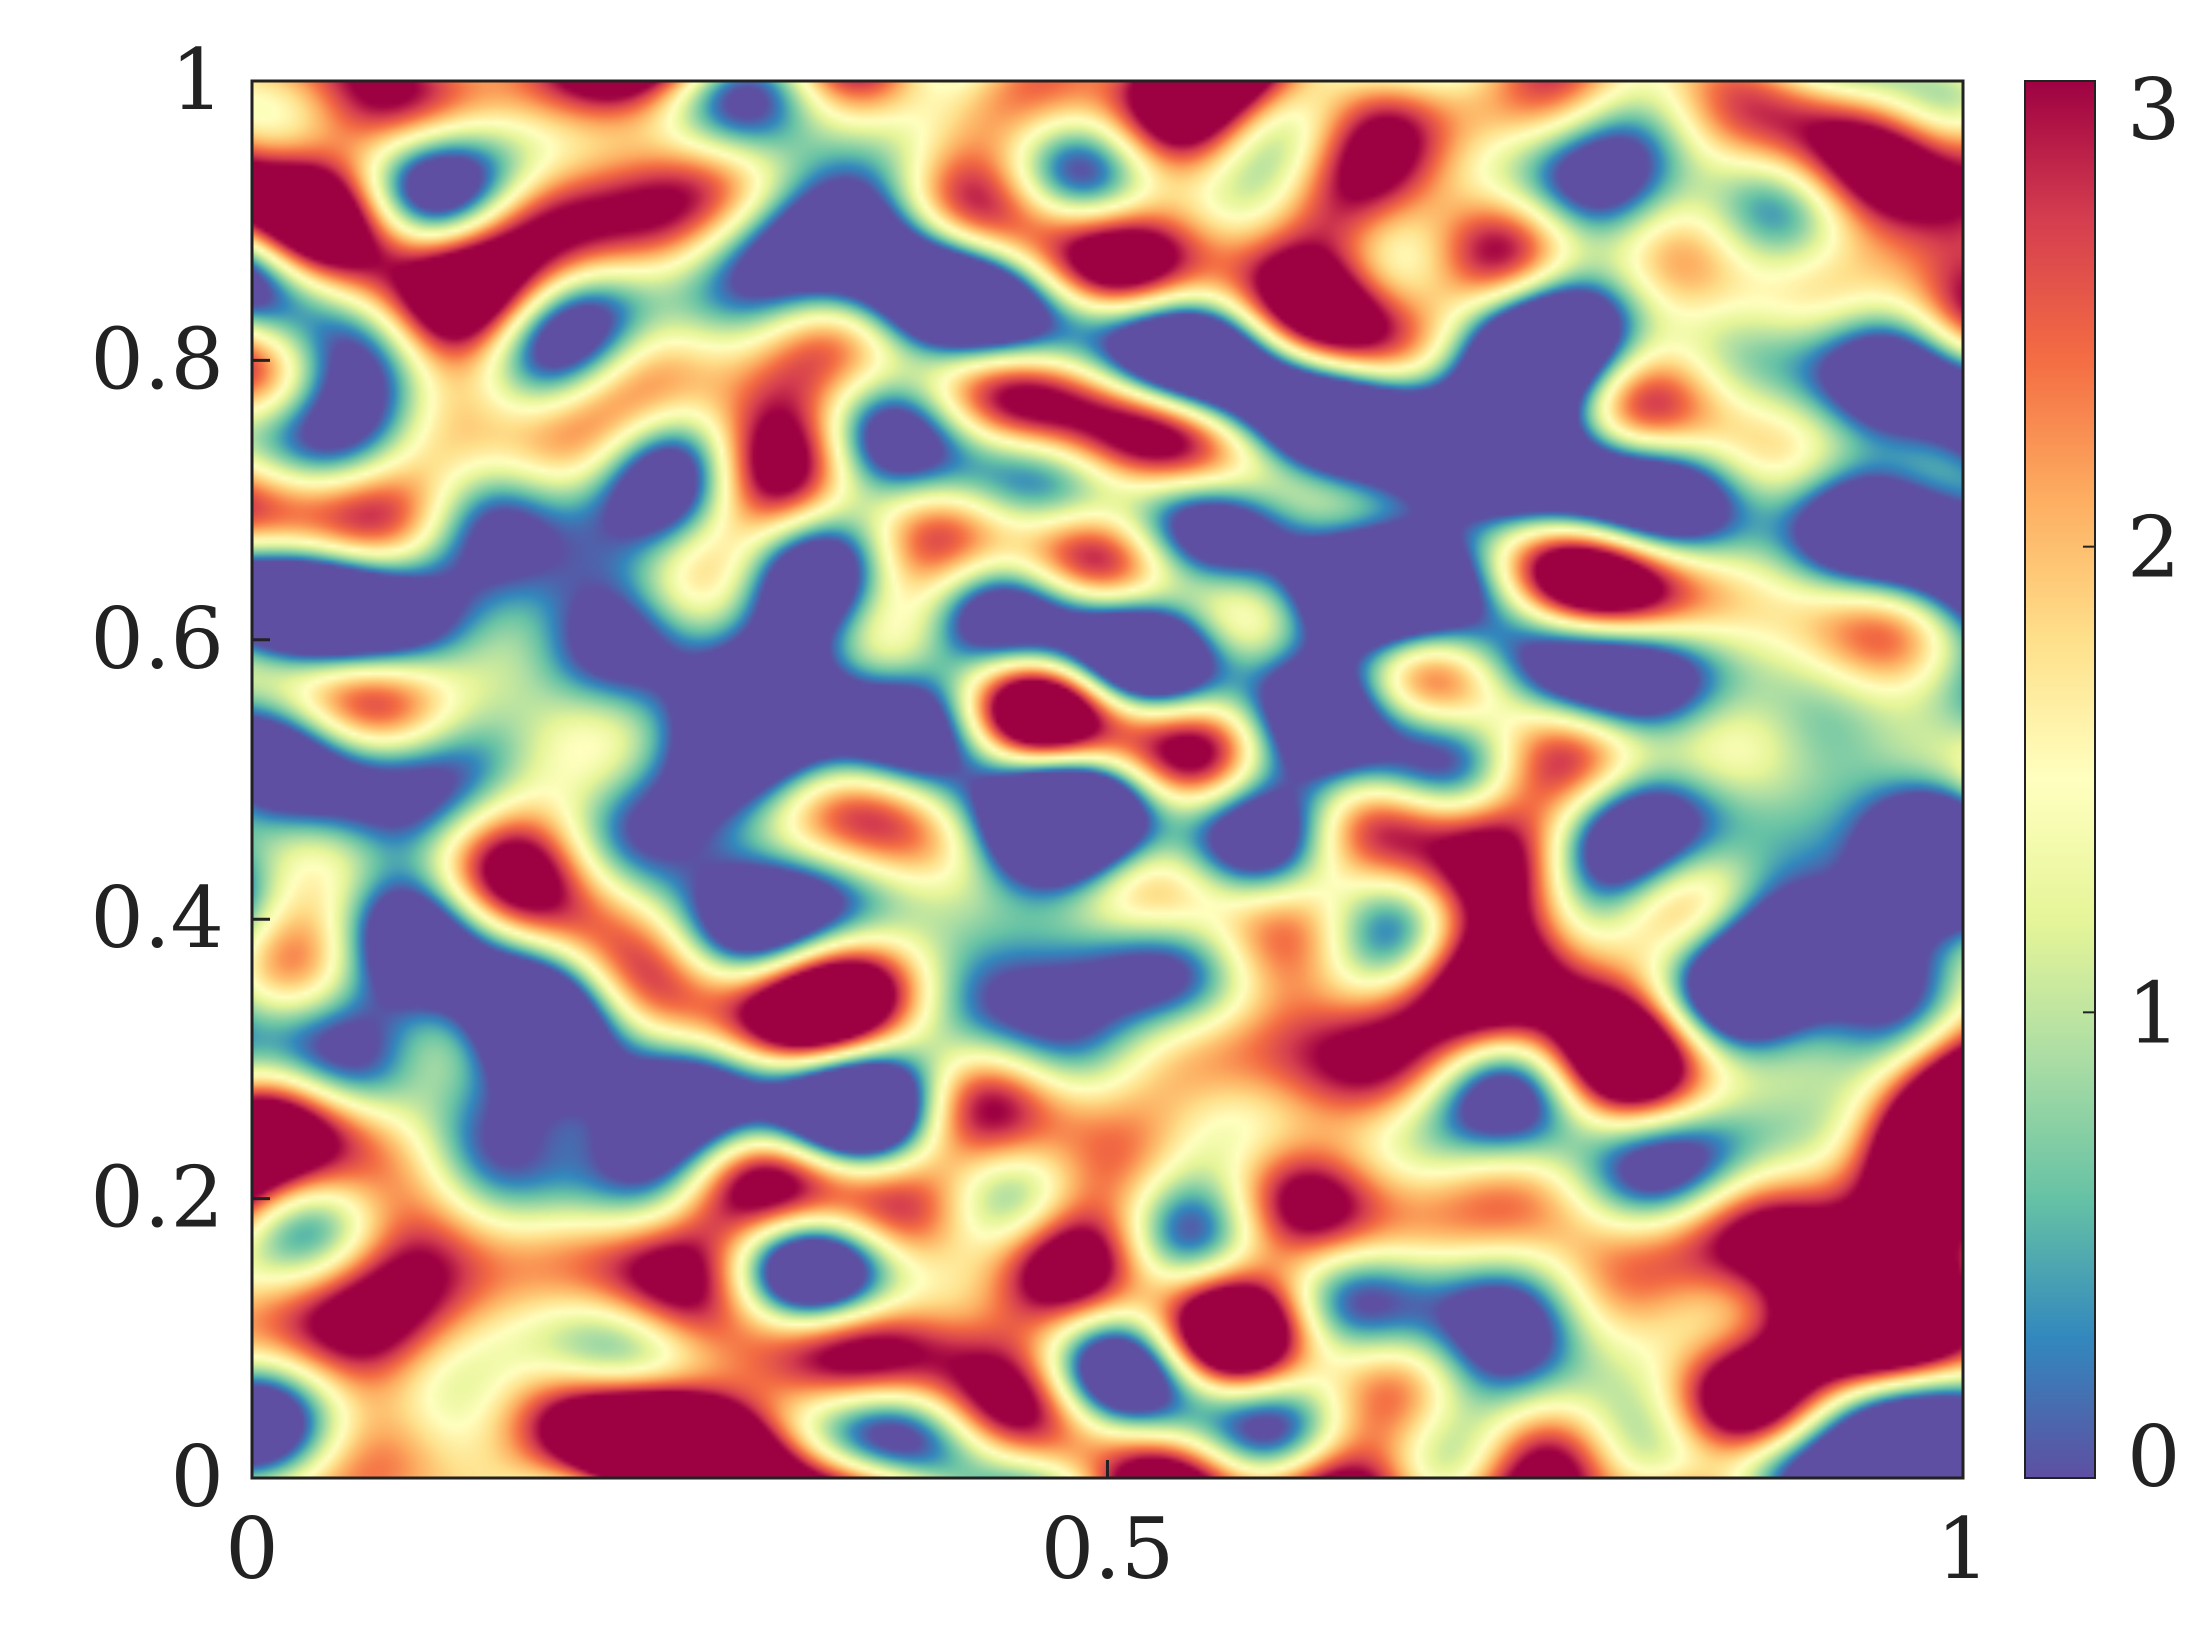  Describe the element at coordinates (2131, 783) in the screenshot. I see `colorbar-ticks: 0 1 2 3` at that location.